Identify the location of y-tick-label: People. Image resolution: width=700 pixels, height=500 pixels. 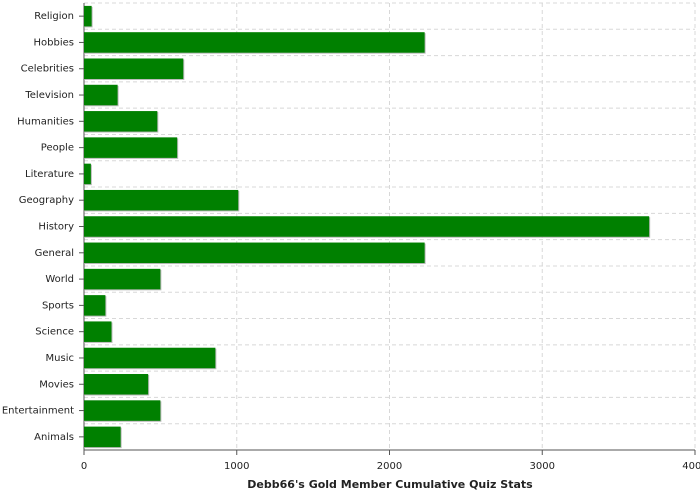
(57, 148).